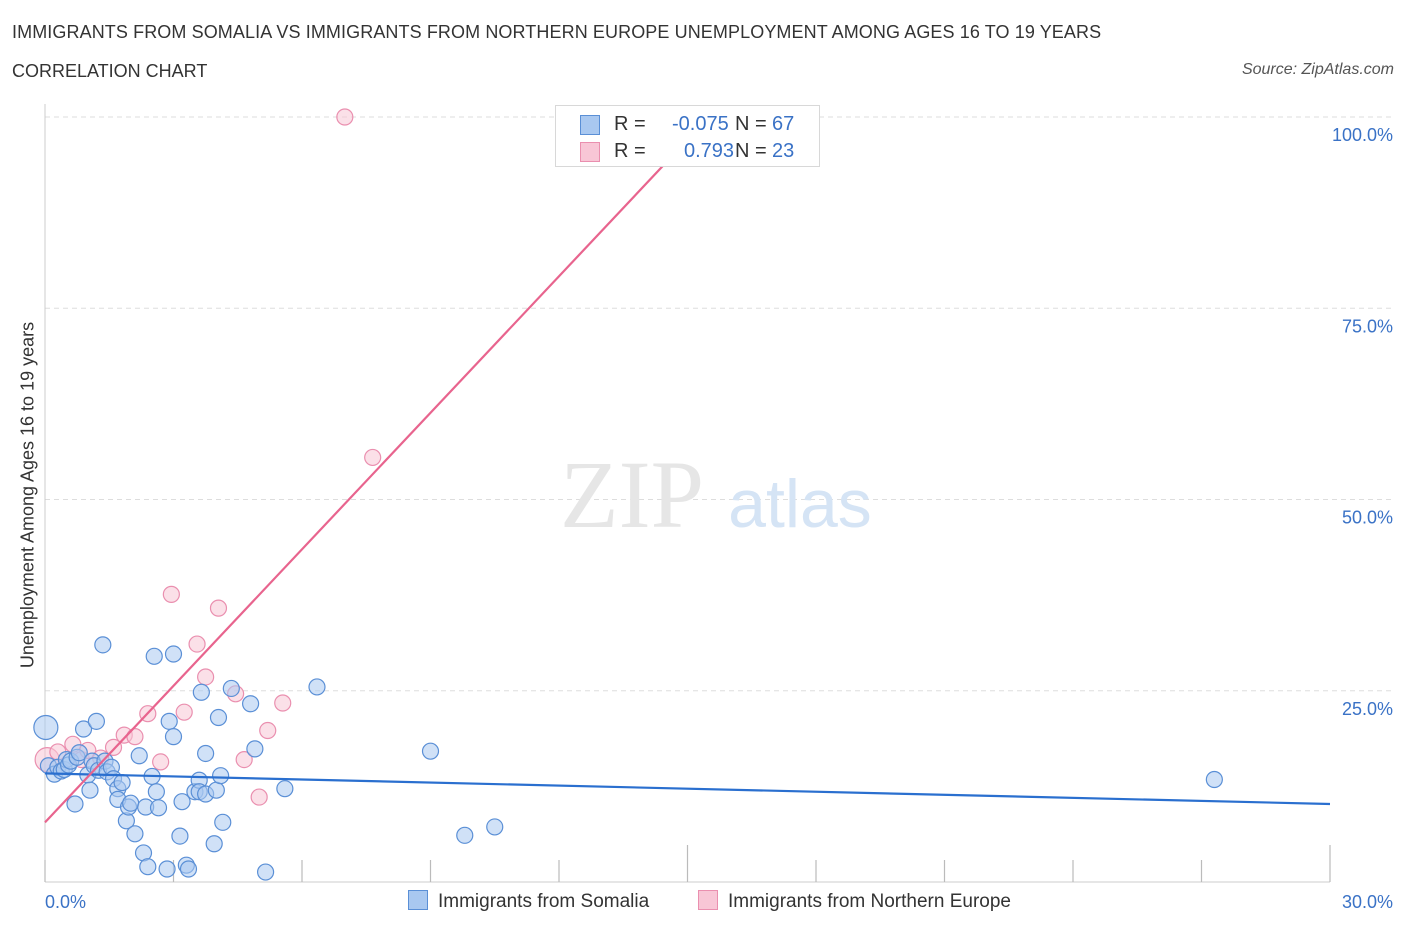  Describe the element at coordinates (65, 902) in the screenshot. I see `x-tick-label: 0.0%` at that location.